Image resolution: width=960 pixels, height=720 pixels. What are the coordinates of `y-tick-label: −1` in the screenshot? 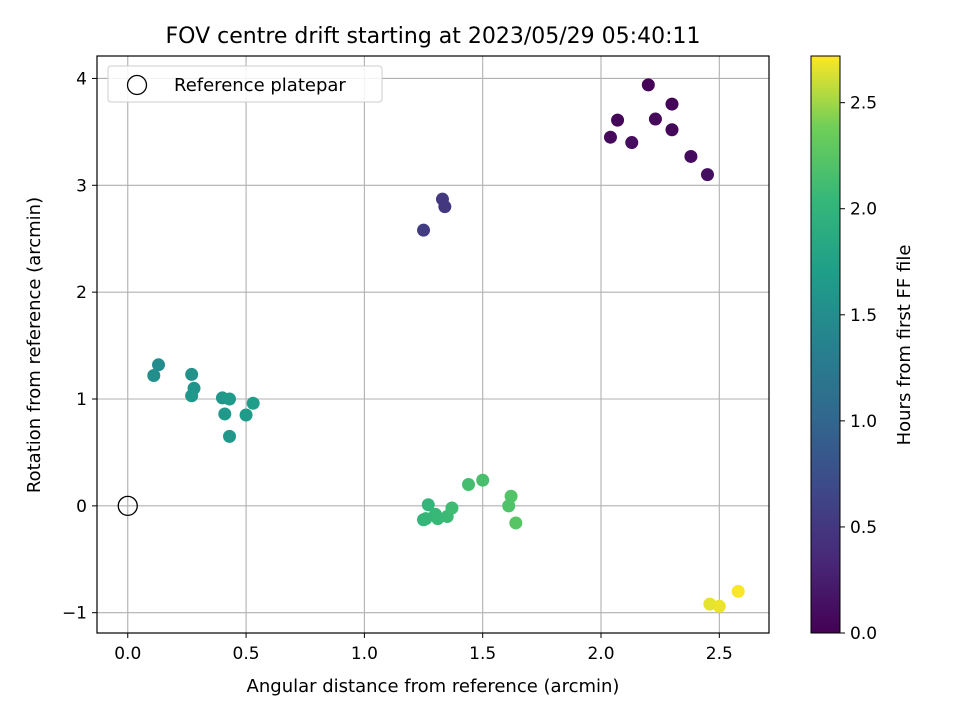 It's located at (74, 614).